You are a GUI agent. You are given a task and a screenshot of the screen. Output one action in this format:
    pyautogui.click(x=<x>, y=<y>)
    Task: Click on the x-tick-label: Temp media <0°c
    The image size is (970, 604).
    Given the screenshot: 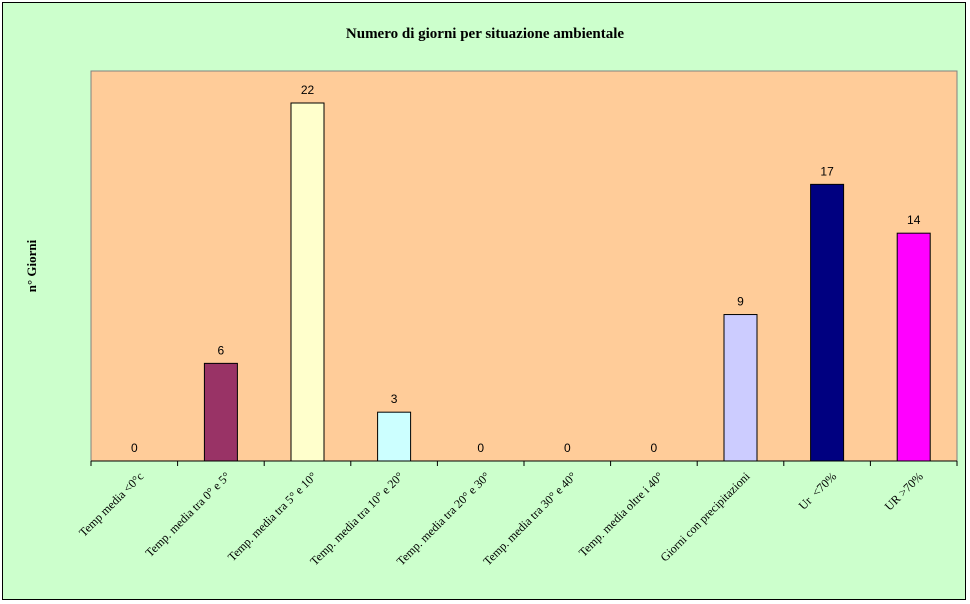 What is the action you would take?
    pyautogui.click(x=111, y=504)
    